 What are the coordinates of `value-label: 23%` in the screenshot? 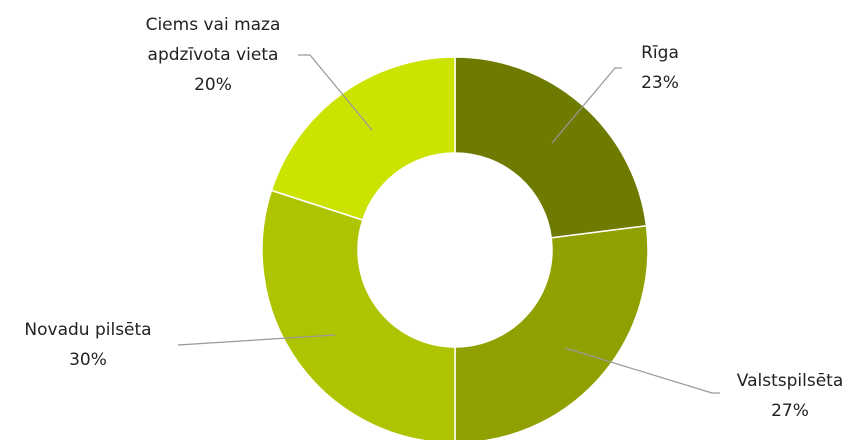 It's located at (660, 83).